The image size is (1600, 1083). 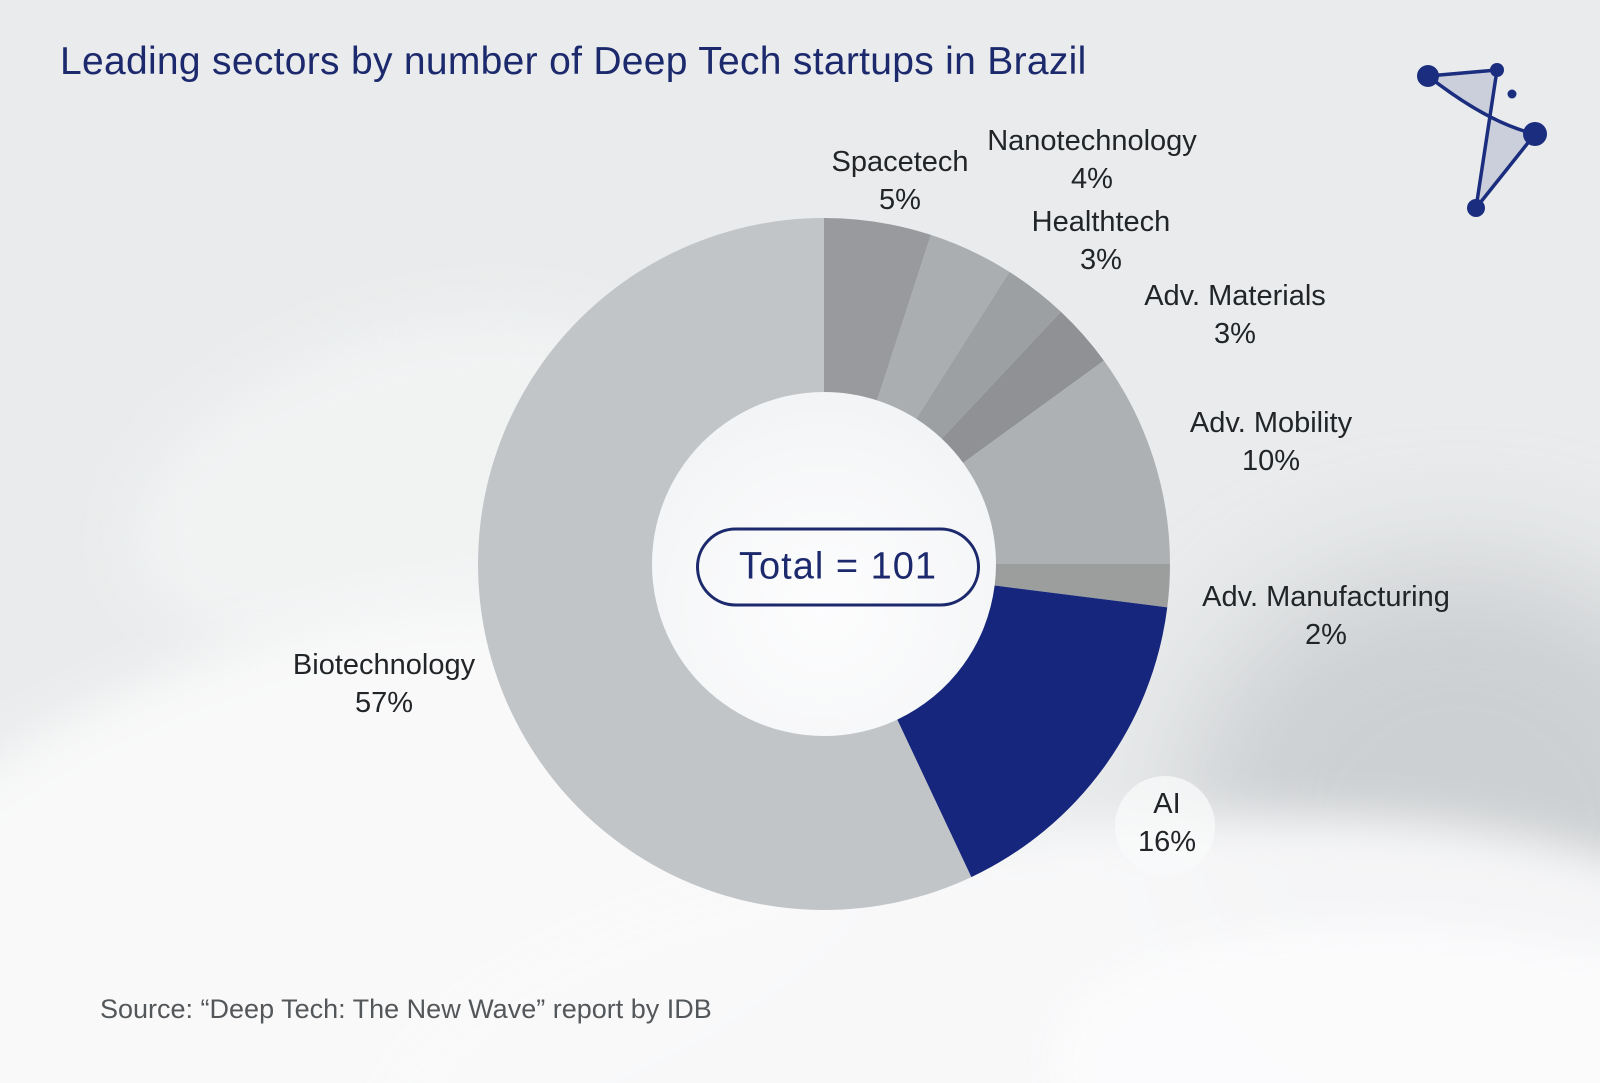 I want to click on donut-segment-healthtech, so click(x=988, y=355).